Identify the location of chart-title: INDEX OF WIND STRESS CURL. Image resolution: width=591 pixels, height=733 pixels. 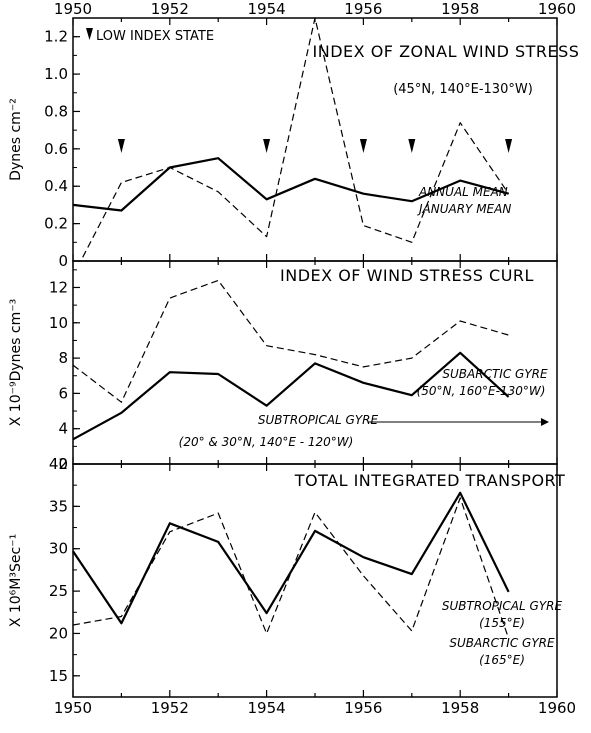
(407, 275).